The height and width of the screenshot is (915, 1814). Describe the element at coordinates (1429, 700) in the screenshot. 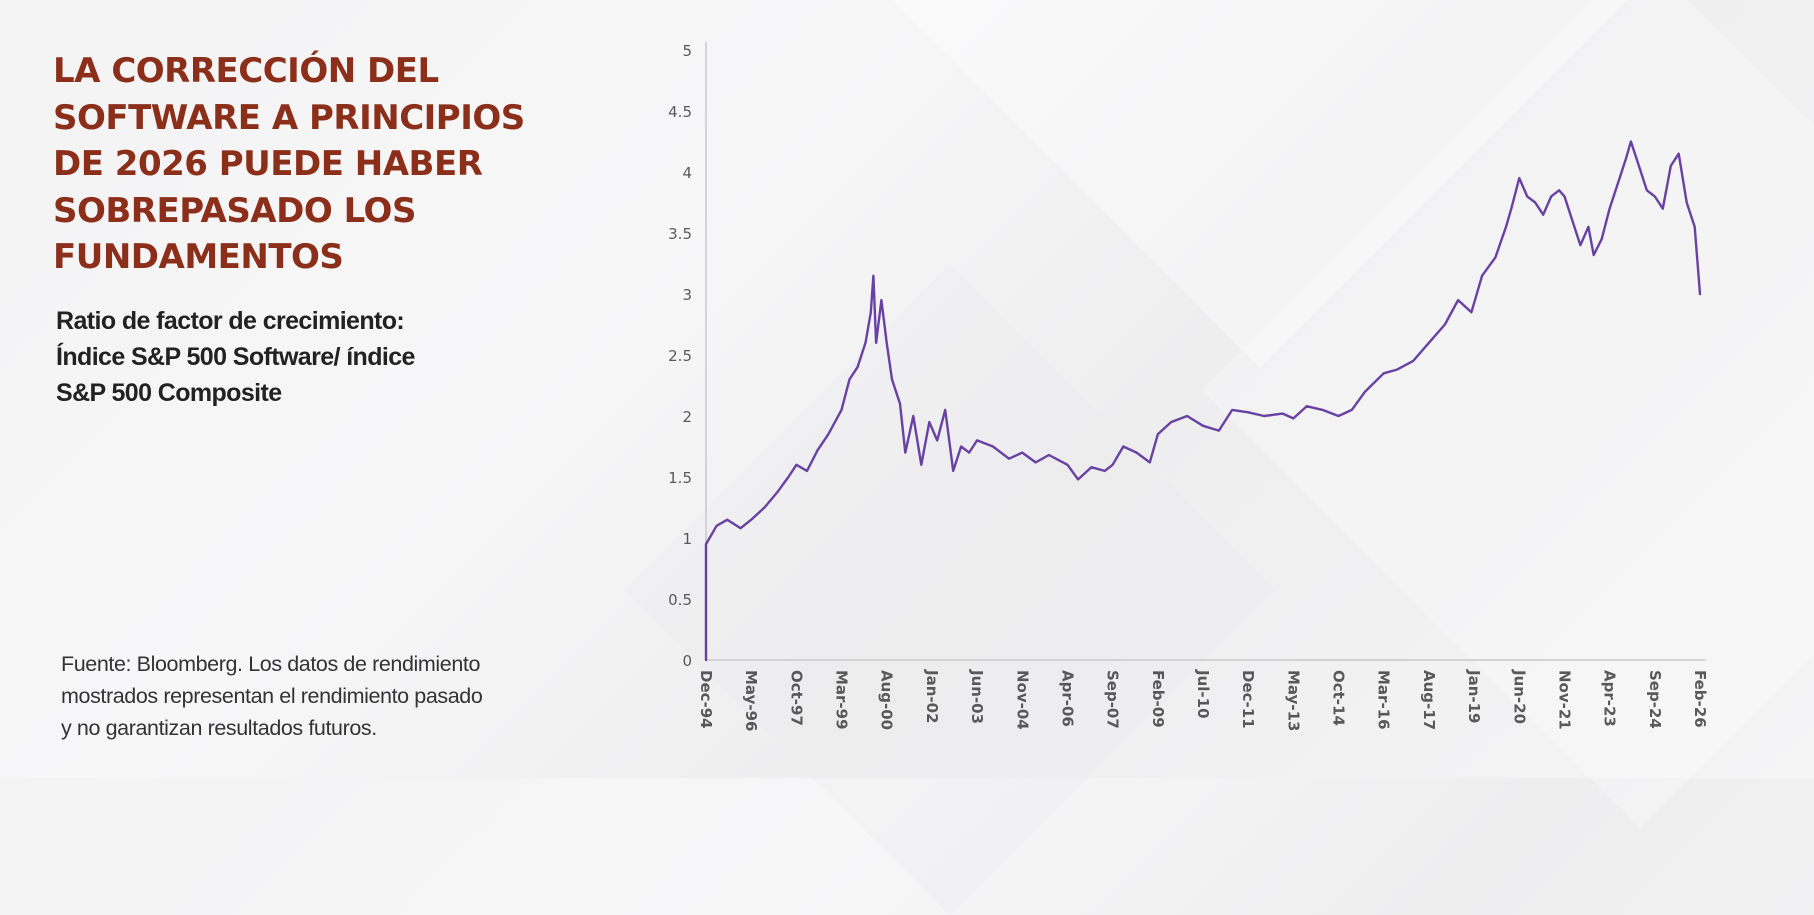

I see `x-tick-label: Aug-17` at that location.